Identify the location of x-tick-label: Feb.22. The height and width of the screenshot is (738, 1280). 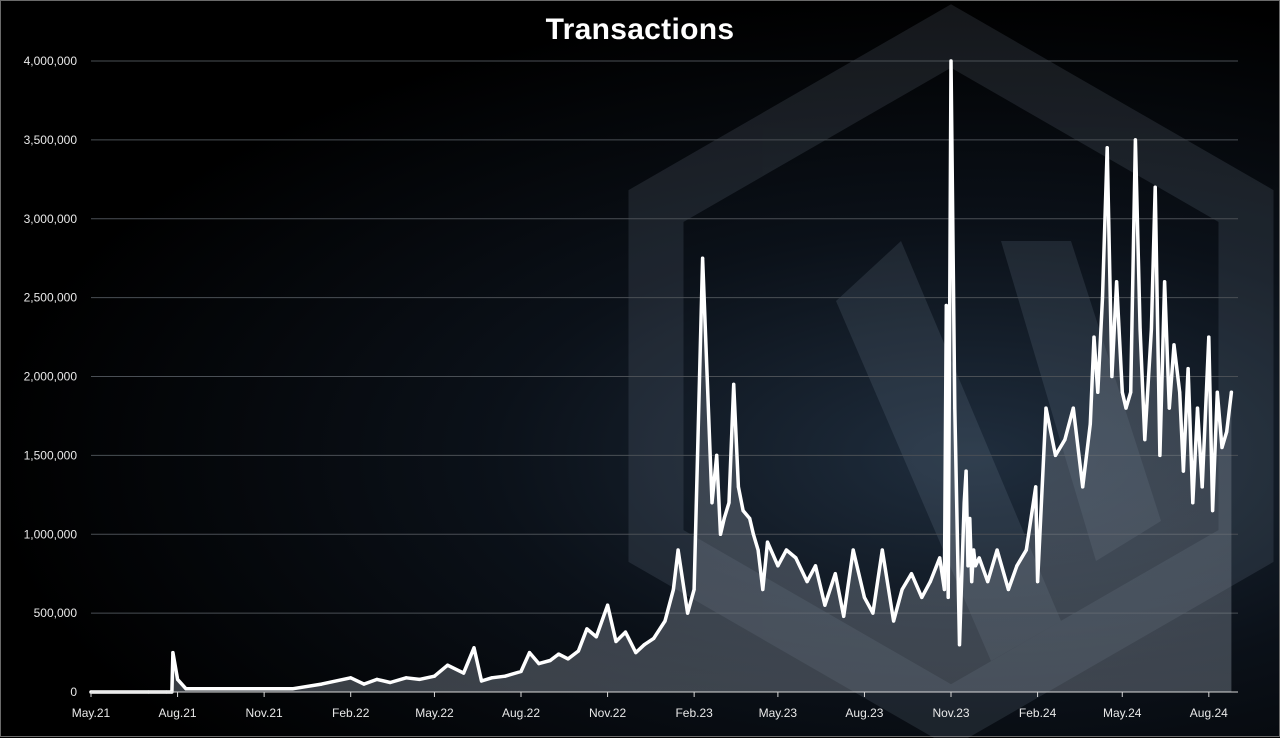
(351, 713).